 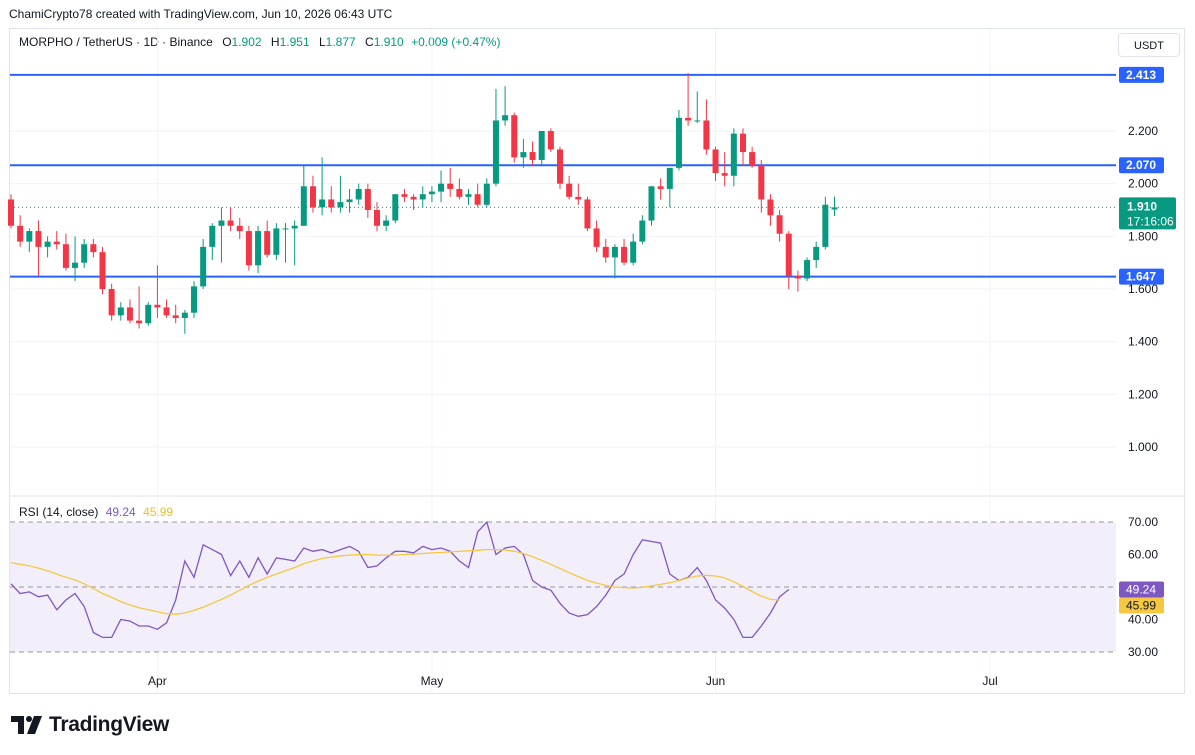 What do you see at coordinates (340, 42) in the screenshot?
I see `low-value: 1.877` at bounding box center [340, 42].